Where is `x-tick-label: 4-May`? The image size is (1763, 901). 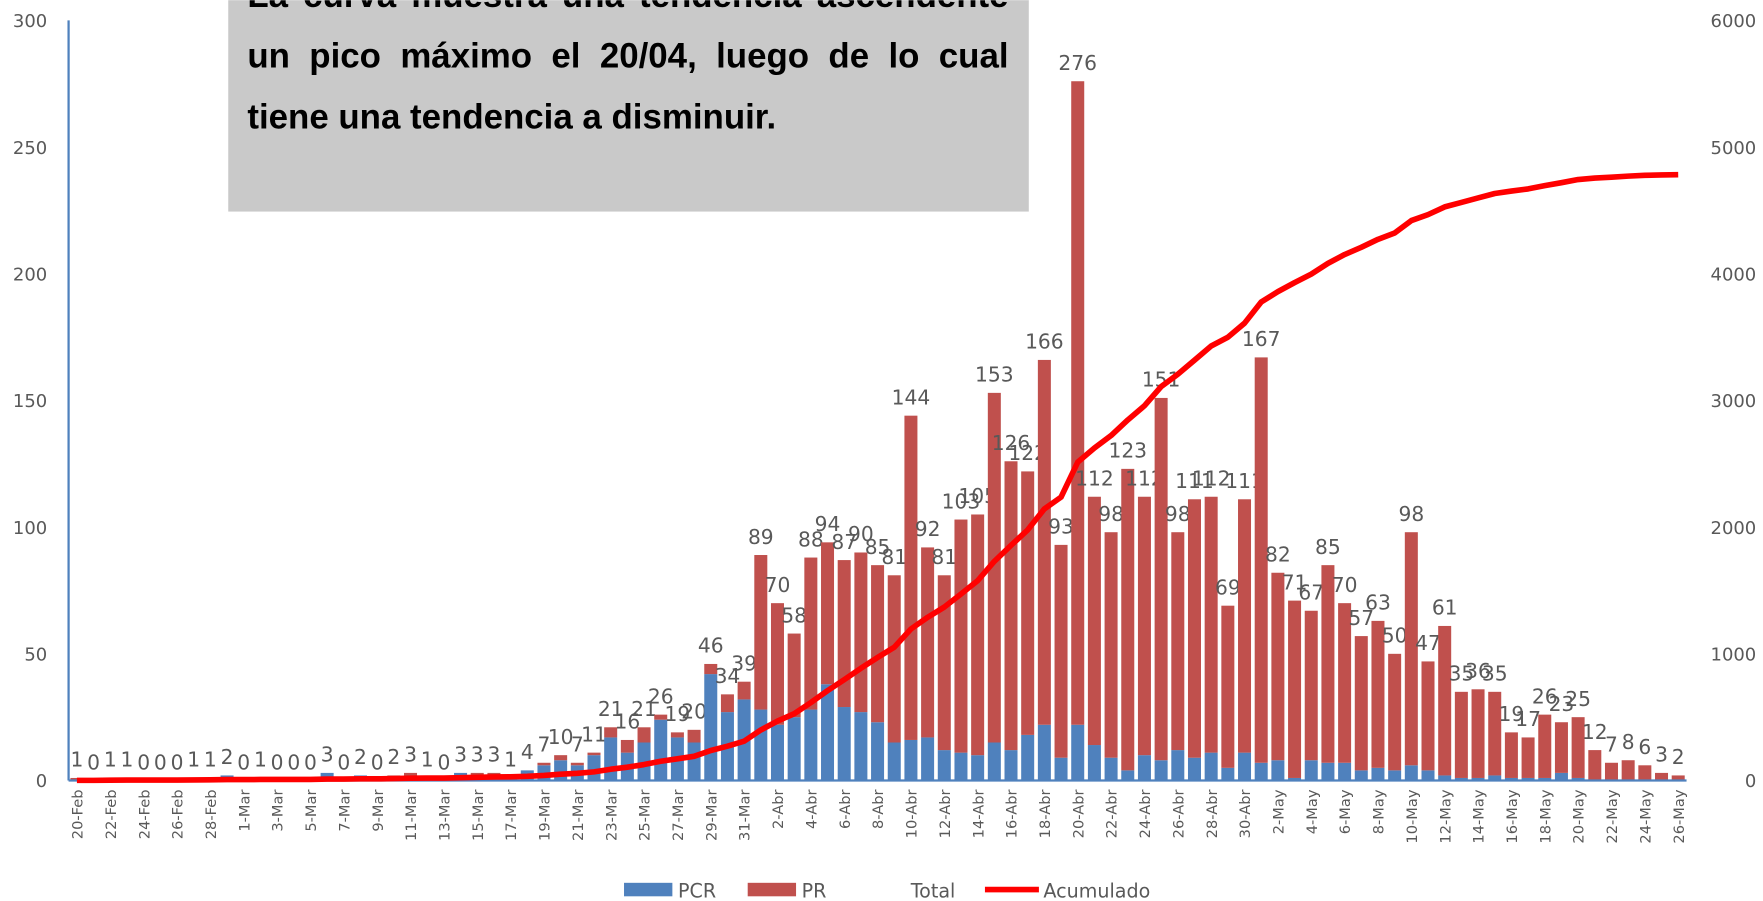 x-tick-label: 4-May is located at coordinates (1312, 811).